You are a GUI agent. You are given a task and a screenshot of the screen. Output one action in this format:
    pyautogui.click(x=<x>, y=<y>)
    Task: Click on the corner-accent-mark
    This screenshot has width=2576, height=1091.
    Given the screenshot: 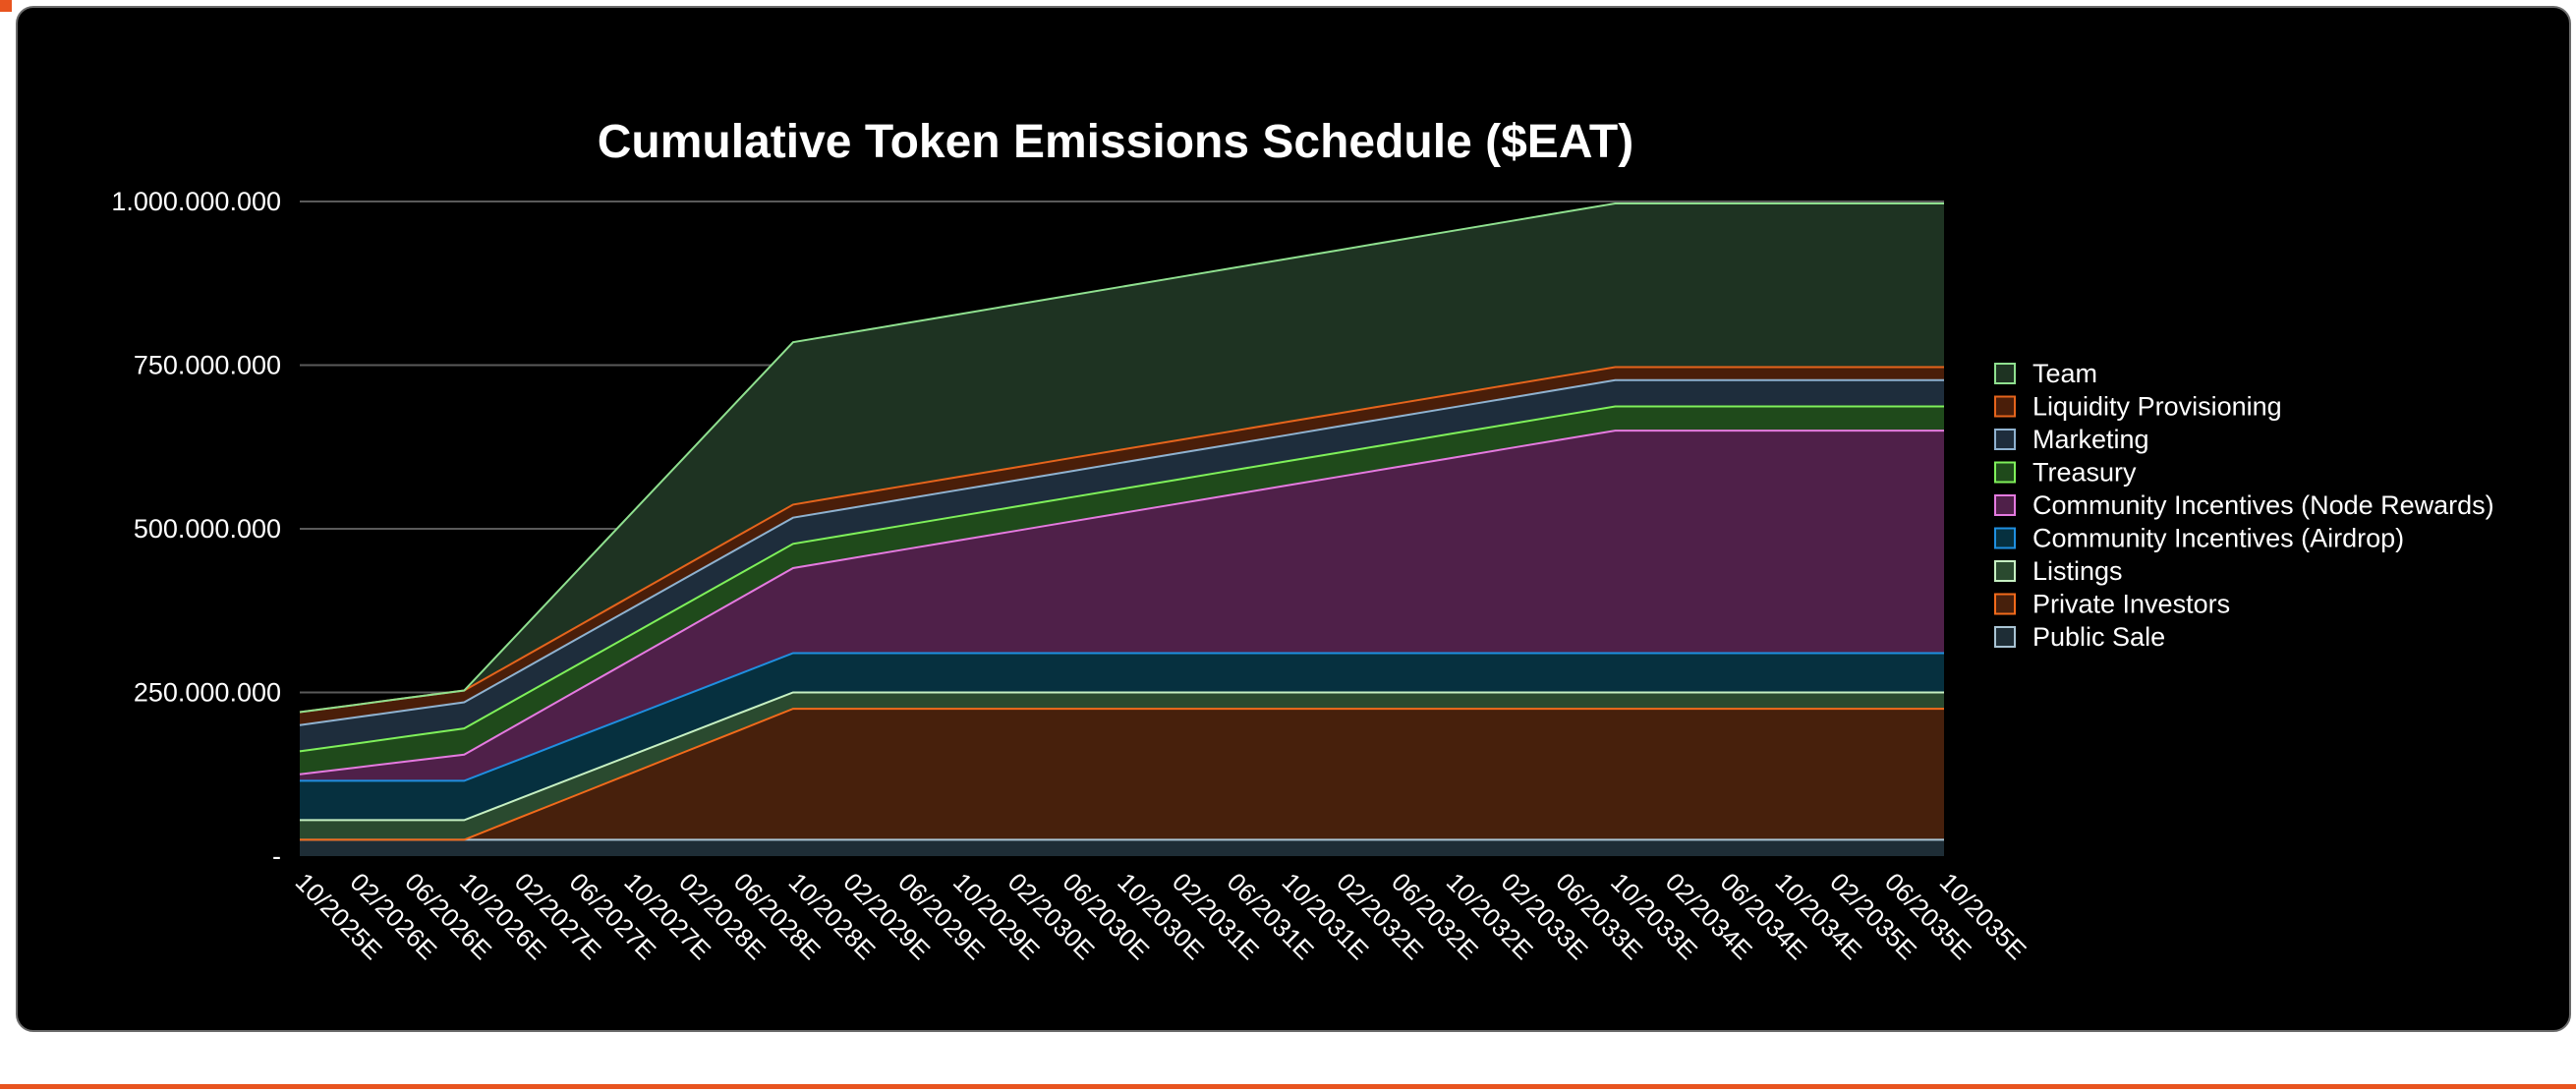 What is the action you would take?
    pyautogui.click(x=6, y=6)
    